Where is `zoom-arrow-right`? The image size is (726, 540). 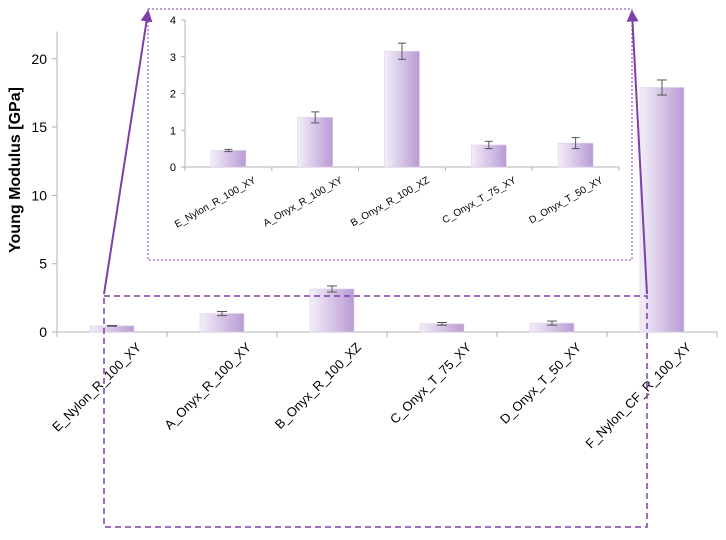
zoom-arrow-right is located at coordinates (637, 152).